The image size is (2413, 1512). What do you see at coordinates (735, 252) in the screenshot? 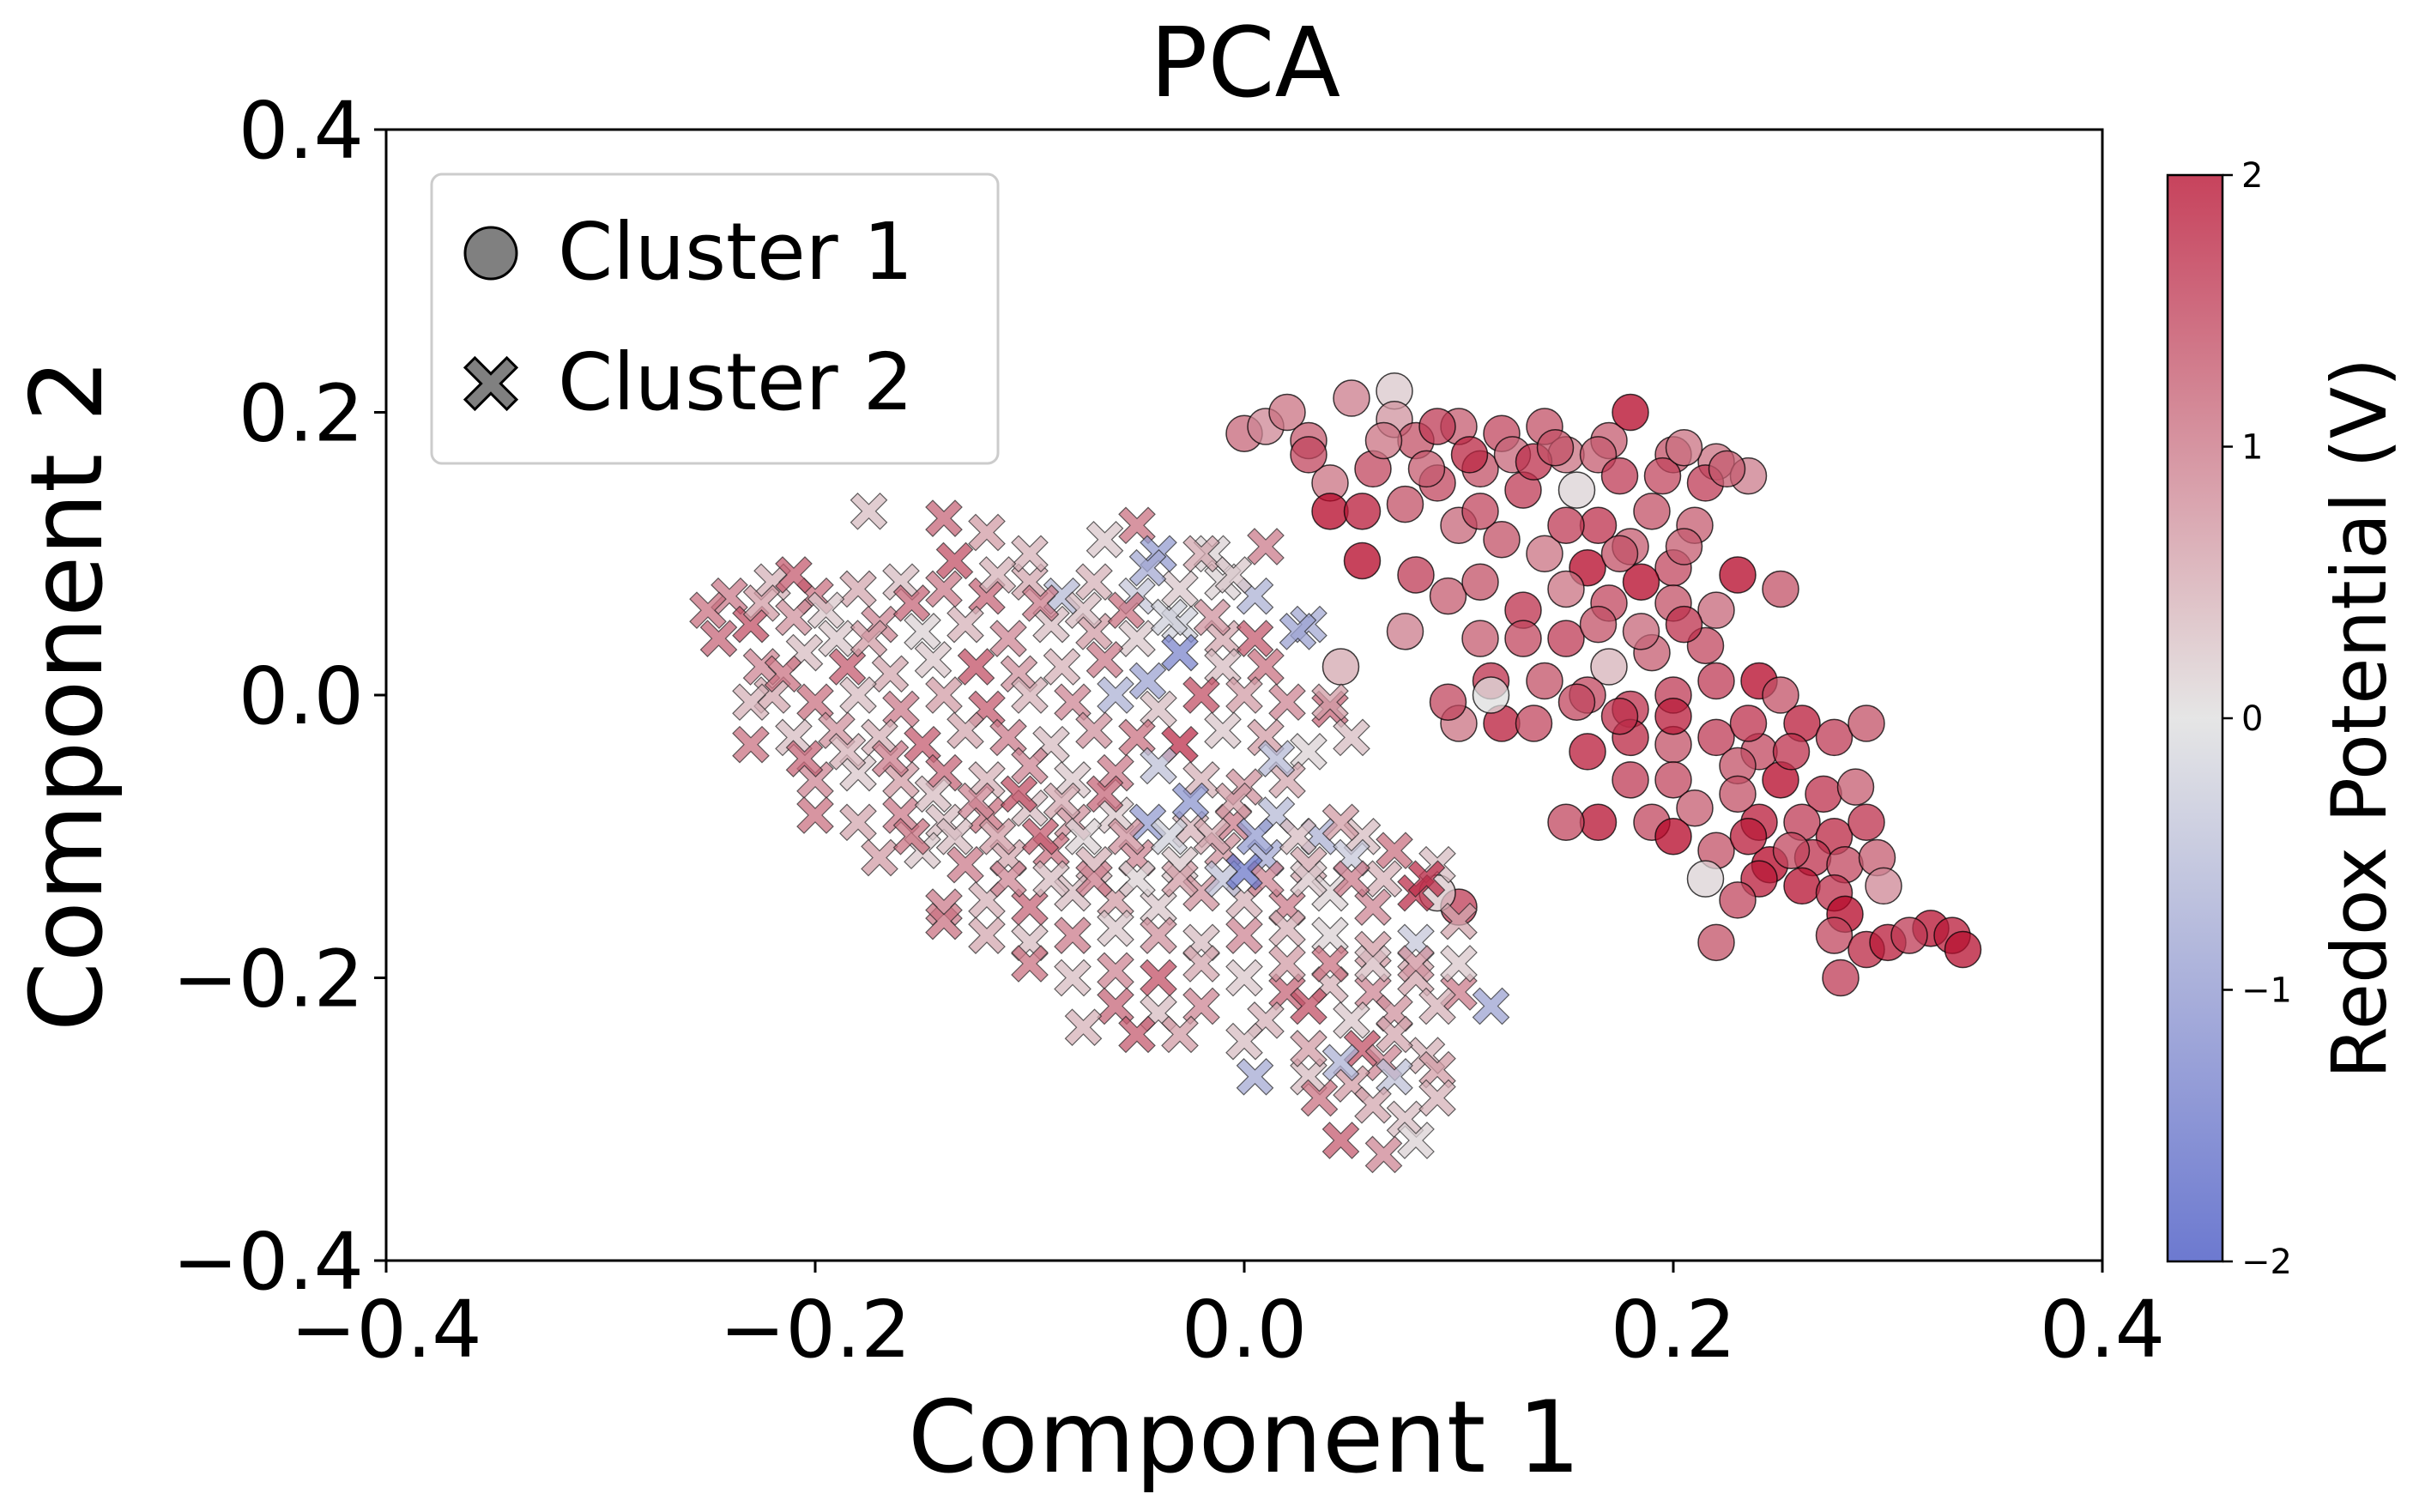
I see `legend-label-cluster-1: Cluster 1` at bounding box center [735, 252].